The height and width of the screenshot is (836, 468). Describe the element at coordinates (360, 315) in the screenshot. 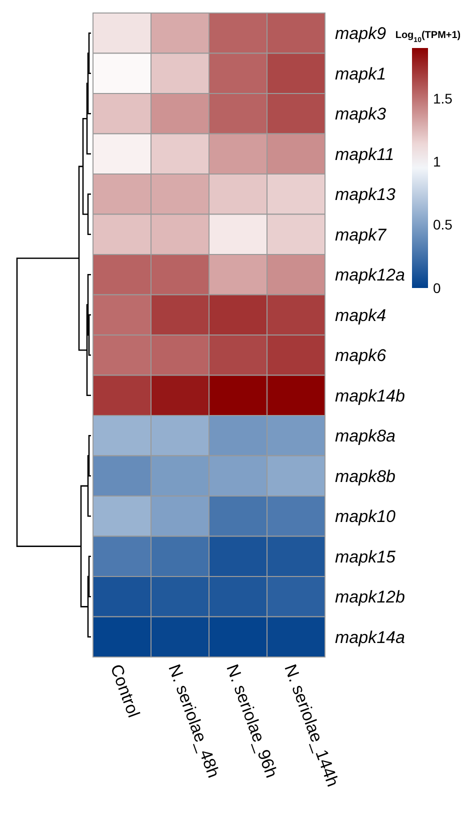

I see `y-tick-label: mapk4` at that location.